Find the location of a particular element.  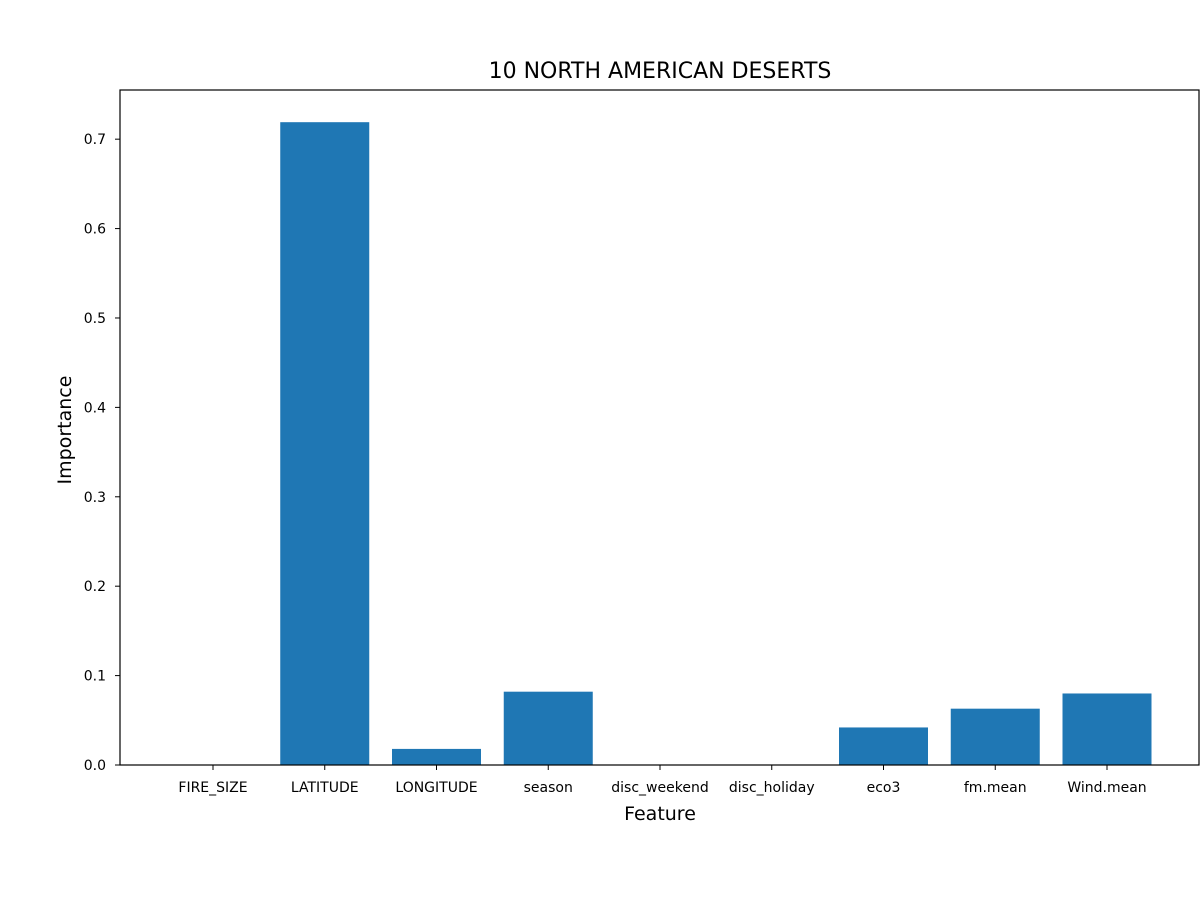

bar-eco3 is located at coordinates (883, 746).